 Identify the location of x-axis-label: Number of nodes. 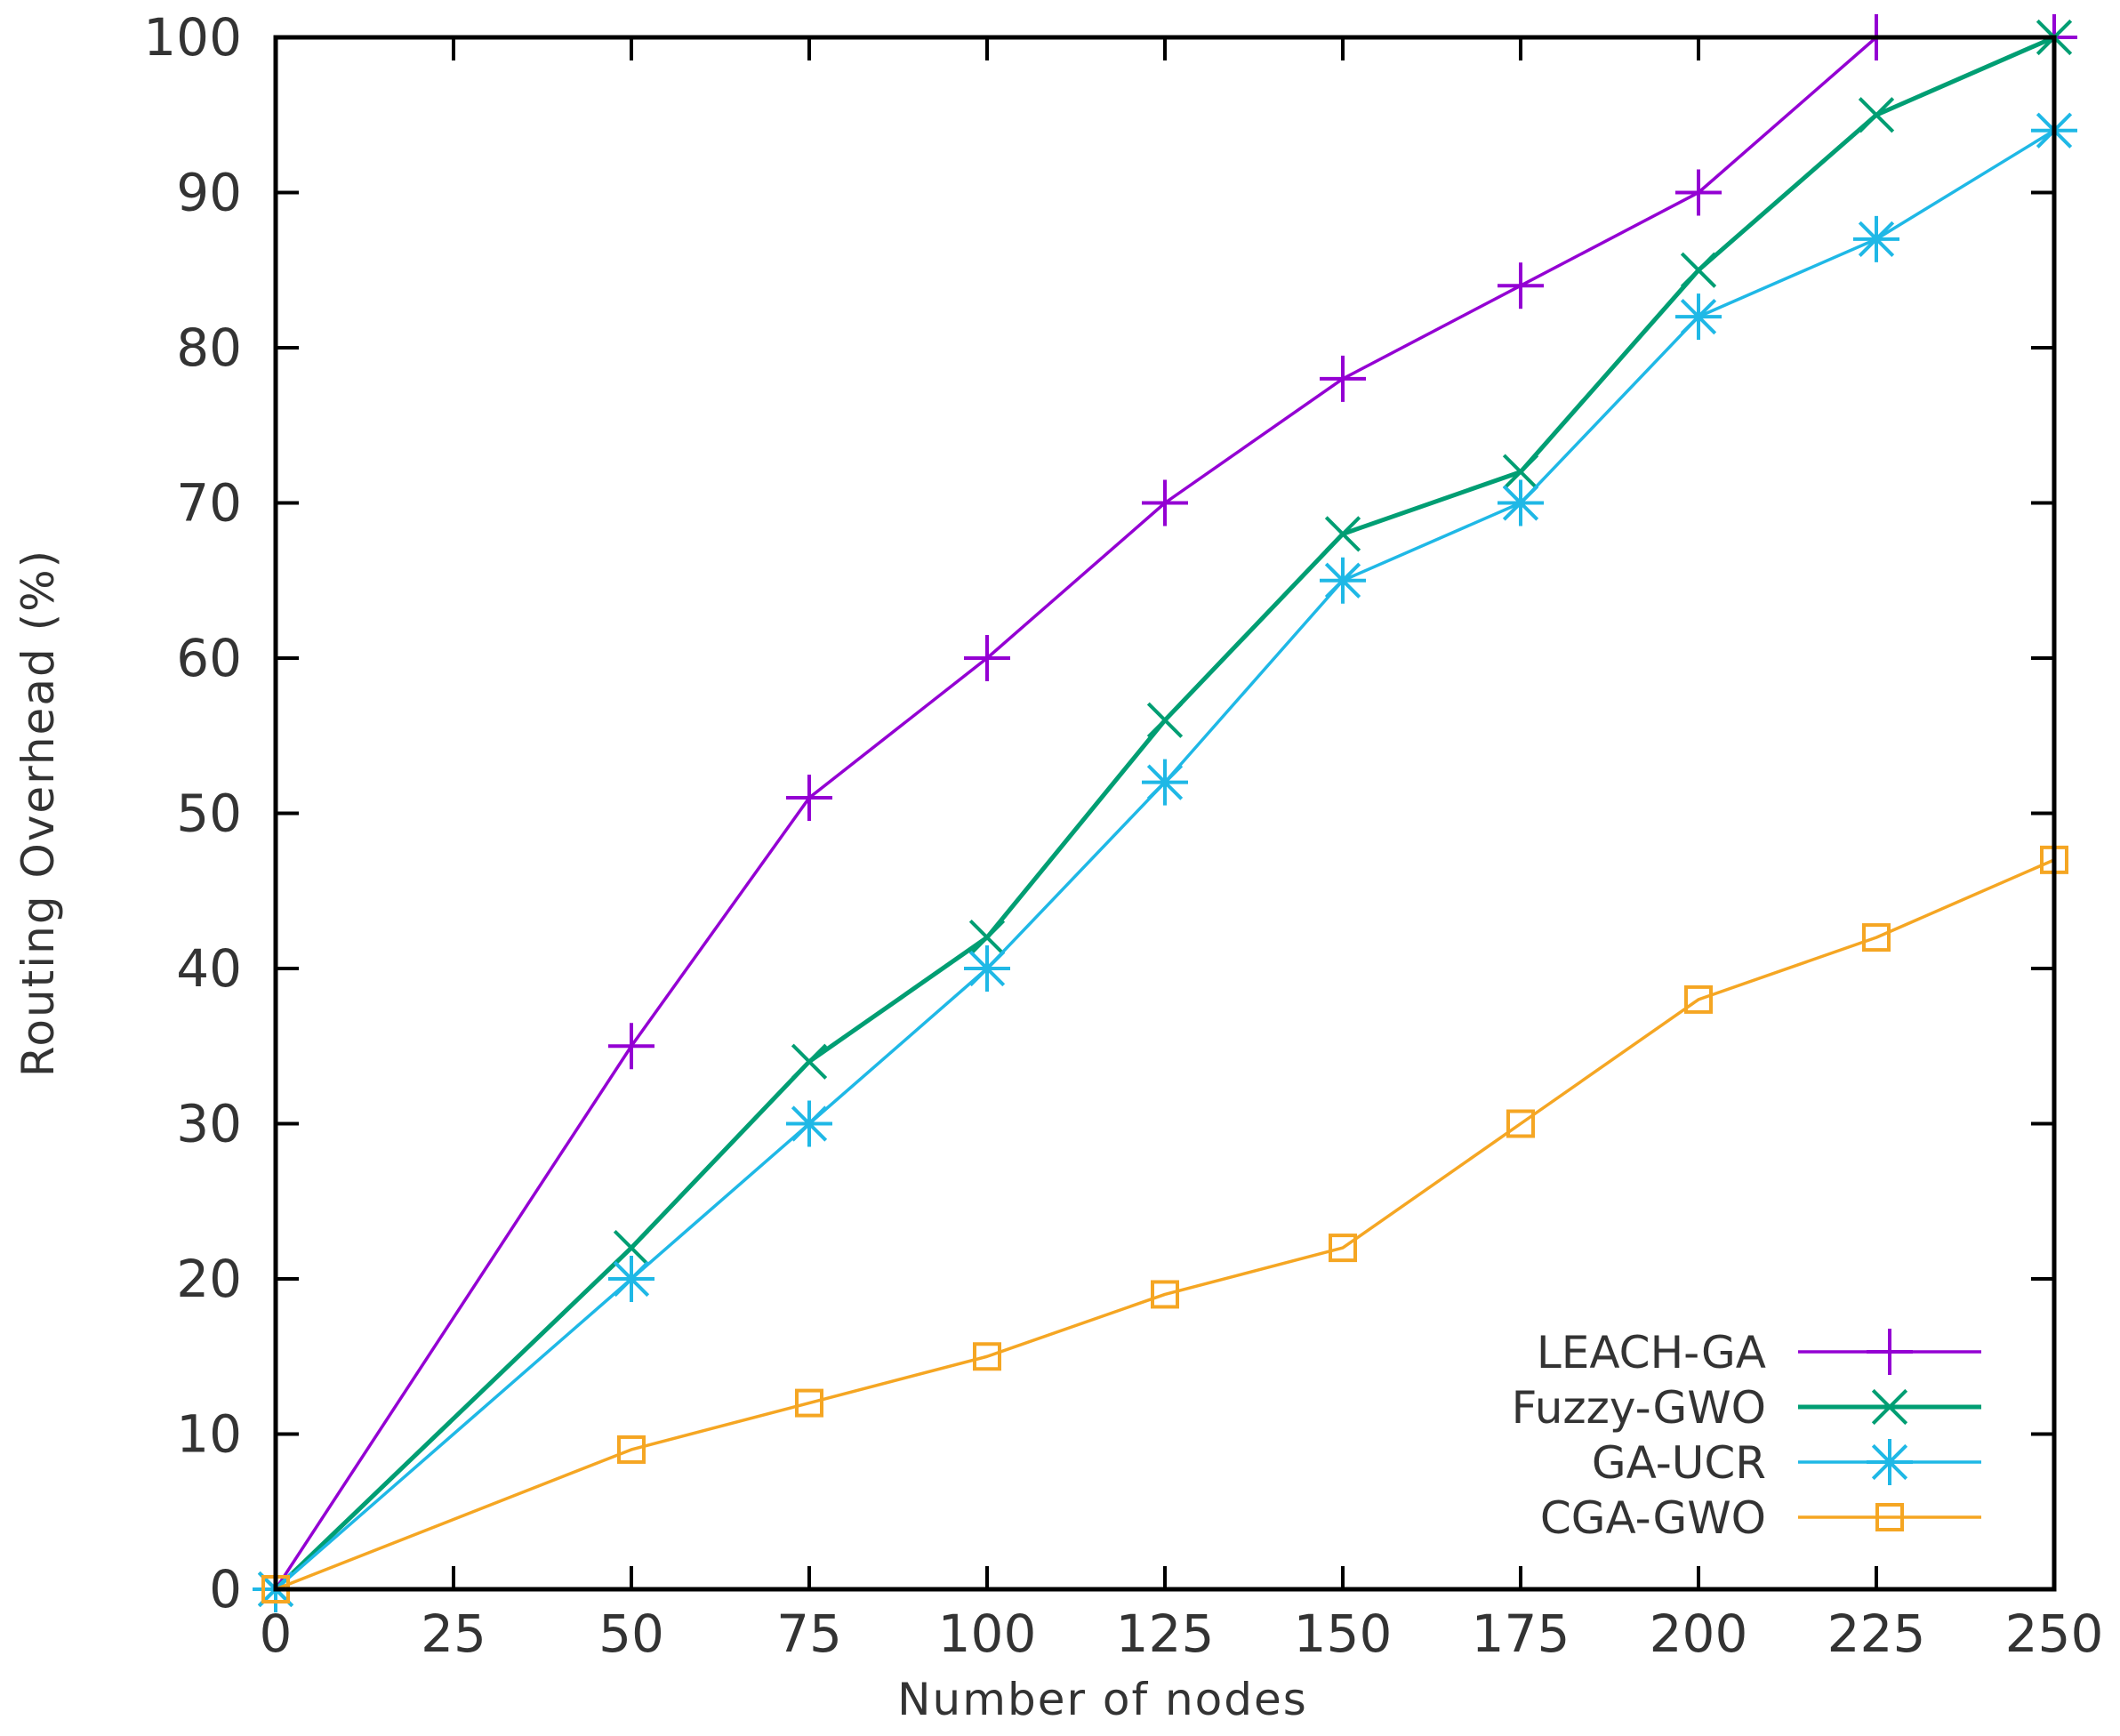
(1102, 1699).